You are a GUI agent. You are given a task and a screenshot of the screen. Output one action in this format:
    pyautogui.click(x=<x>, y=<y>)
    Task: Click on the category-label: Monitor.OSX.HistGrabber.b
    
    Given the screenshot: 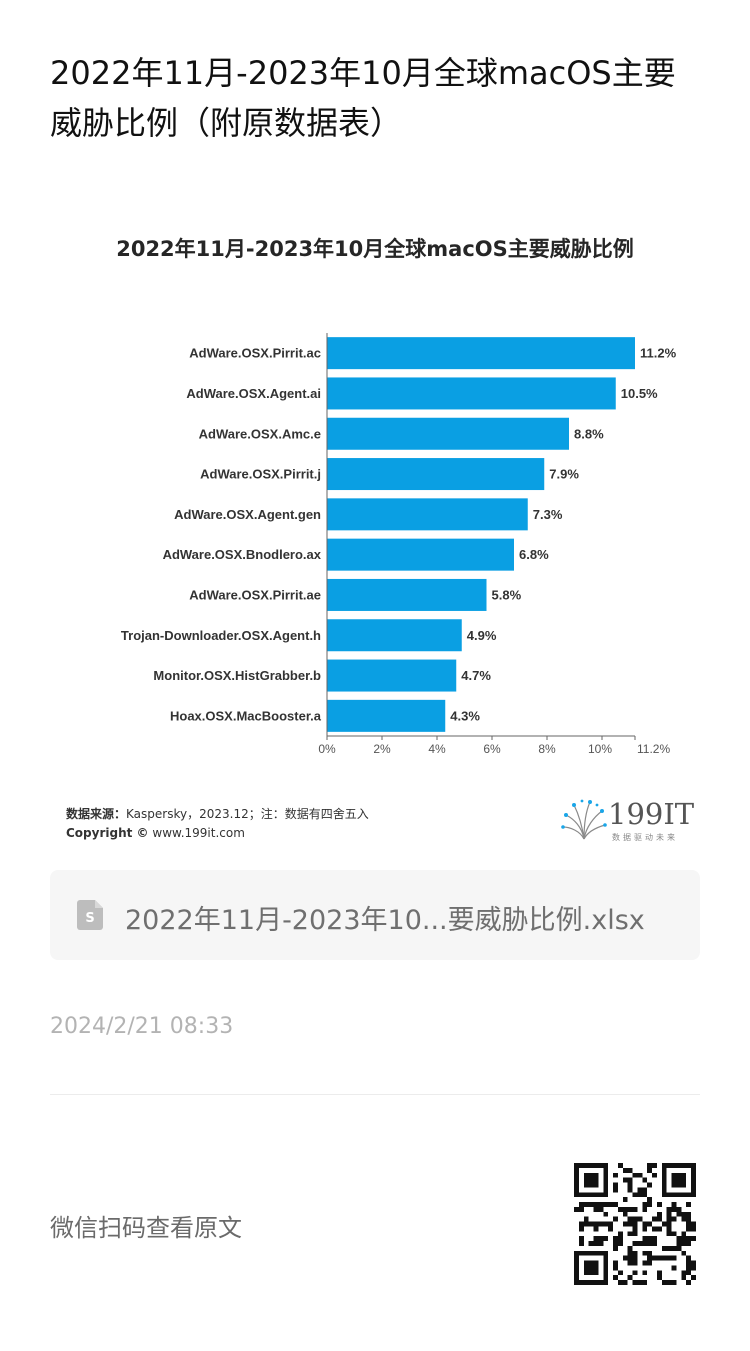 What is the action you would take?
    pyautogui.click(x=237, y=675)
    